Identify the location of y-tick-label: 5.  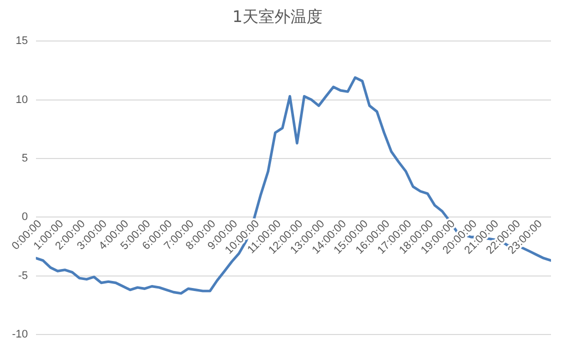
(25, 158).